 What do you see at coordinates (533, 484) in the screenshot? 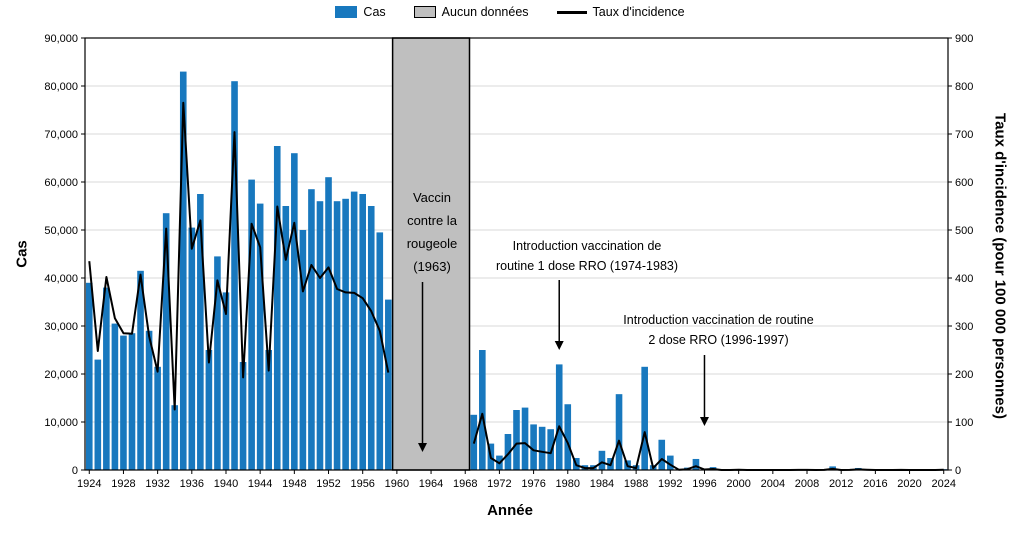
I see `x-tick-label: 1976` at bounding box center [533, 484].